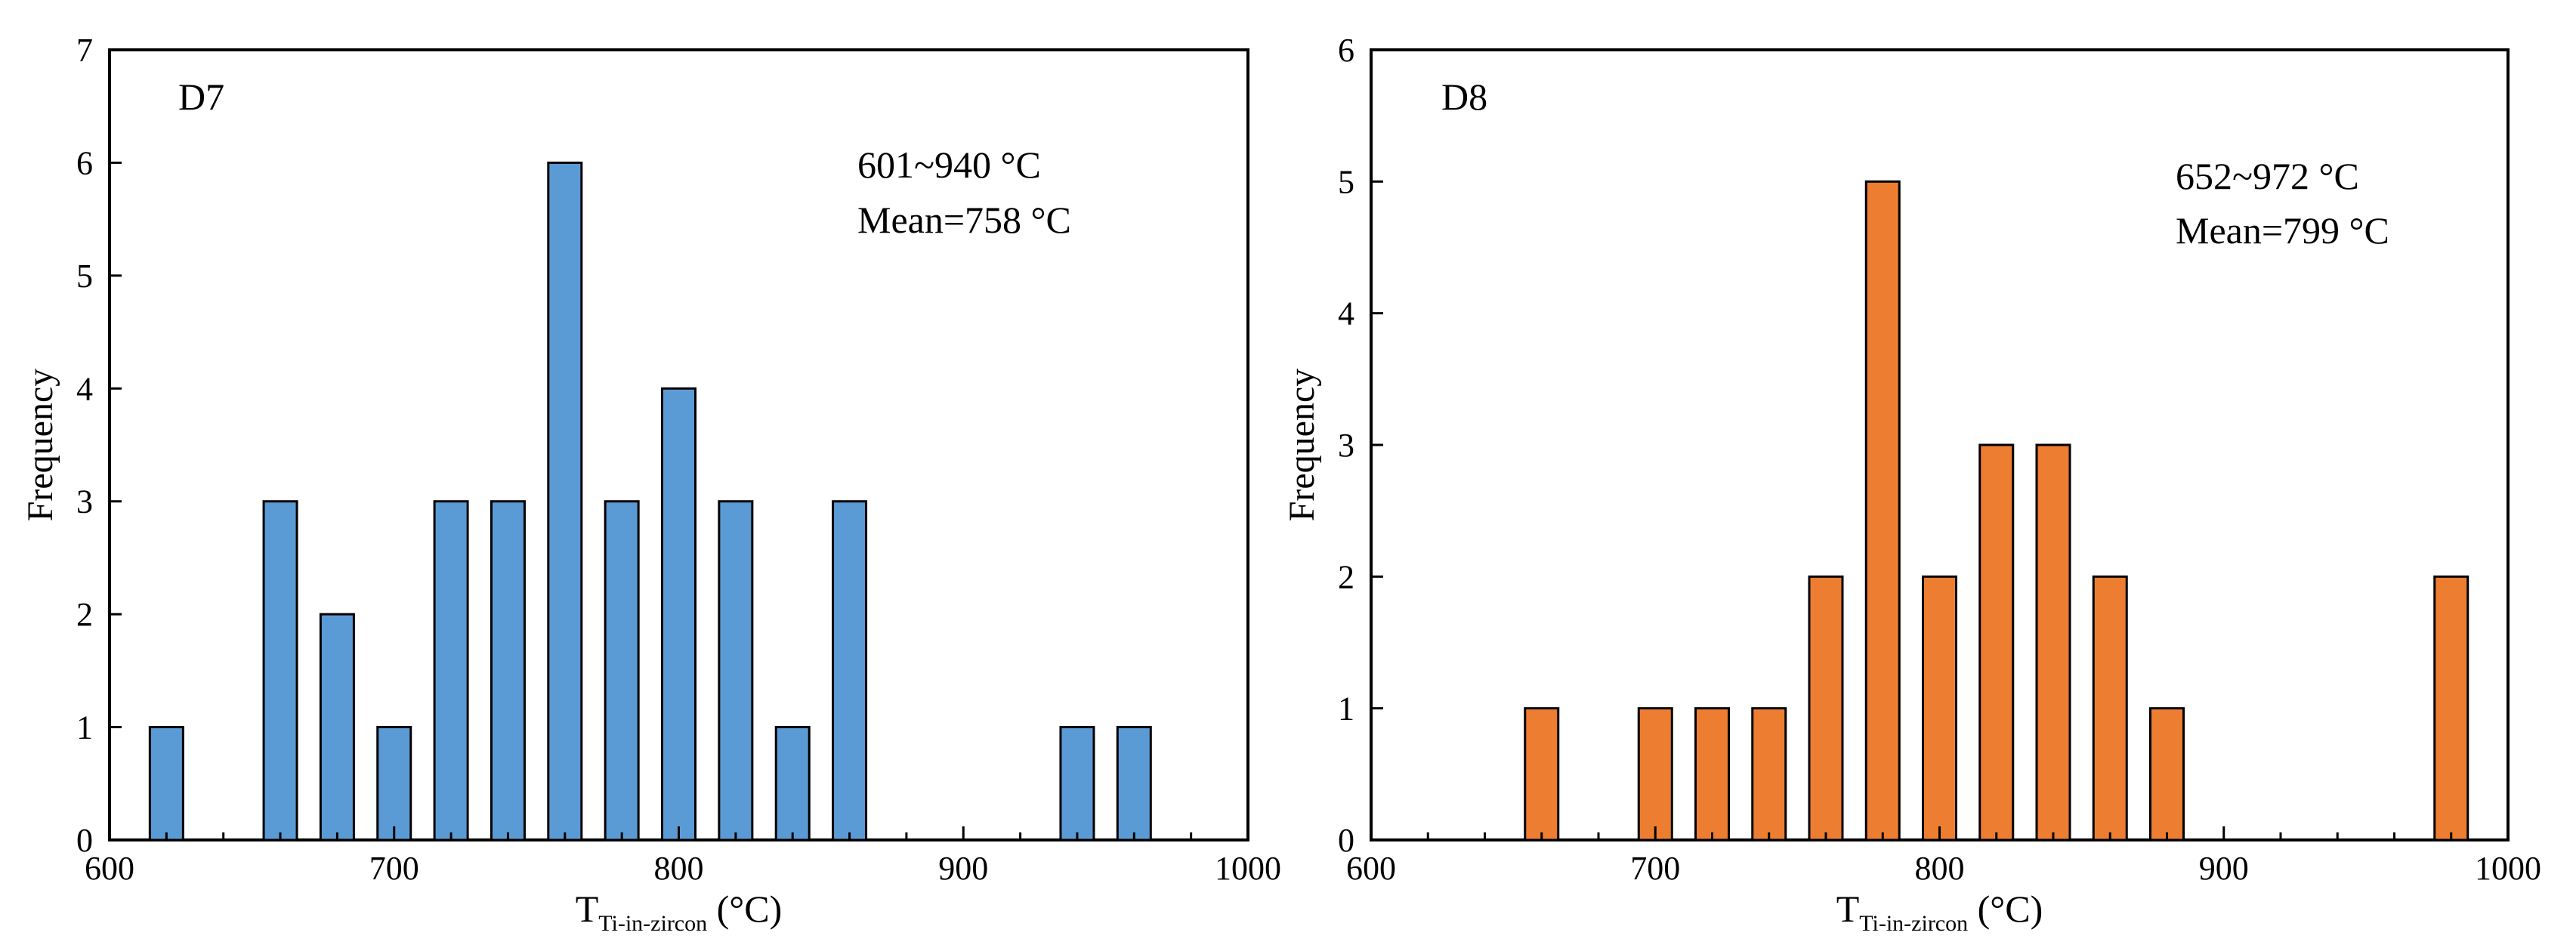  What do you see at coordinates (949, 165) in the screenshot?
I see `annotation-range: 601~940 °C` at bounding box center [949, 165].